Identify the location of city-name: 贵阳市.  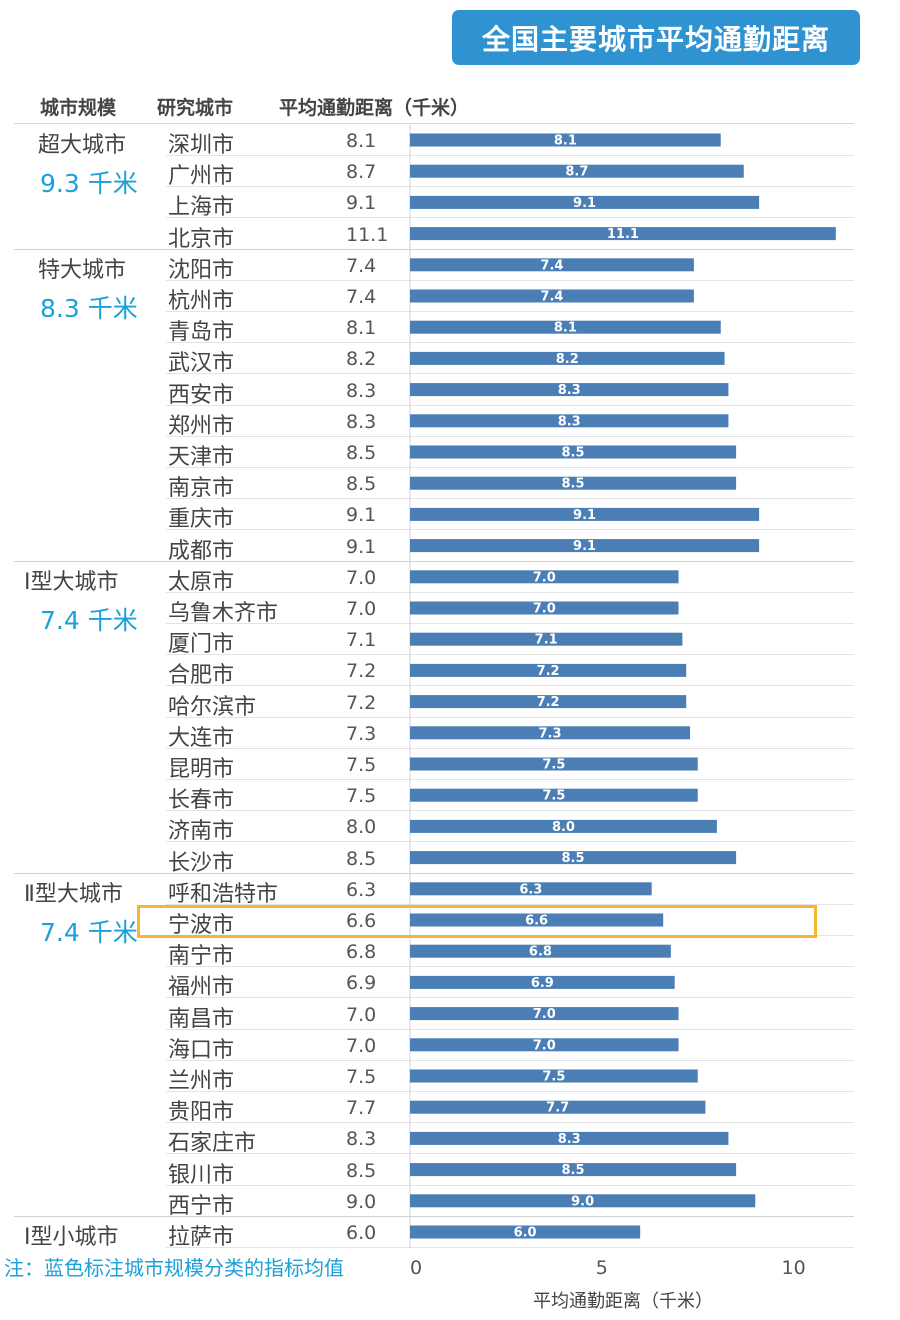
(201, 1113).